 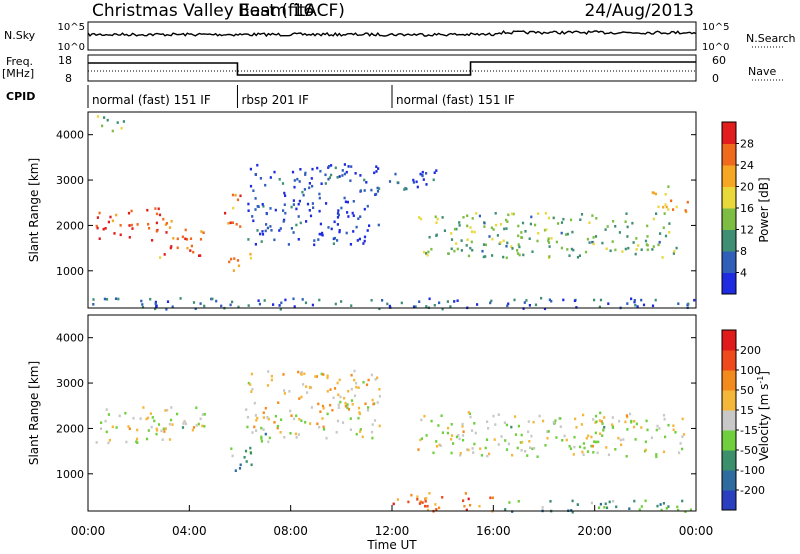 What do you see at coordinates (762, 71) in the screenshot?
I see `nave-label: Nave` at bounding box center [762, 71].